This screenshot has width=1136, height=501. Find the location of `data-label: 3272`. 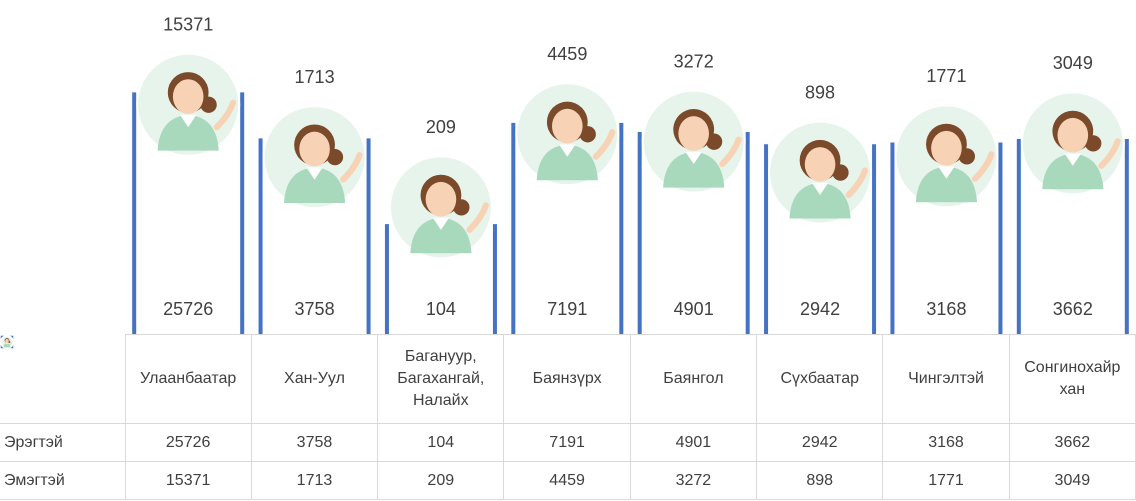

data-label: 3272 is located at coordinates (694, 61).